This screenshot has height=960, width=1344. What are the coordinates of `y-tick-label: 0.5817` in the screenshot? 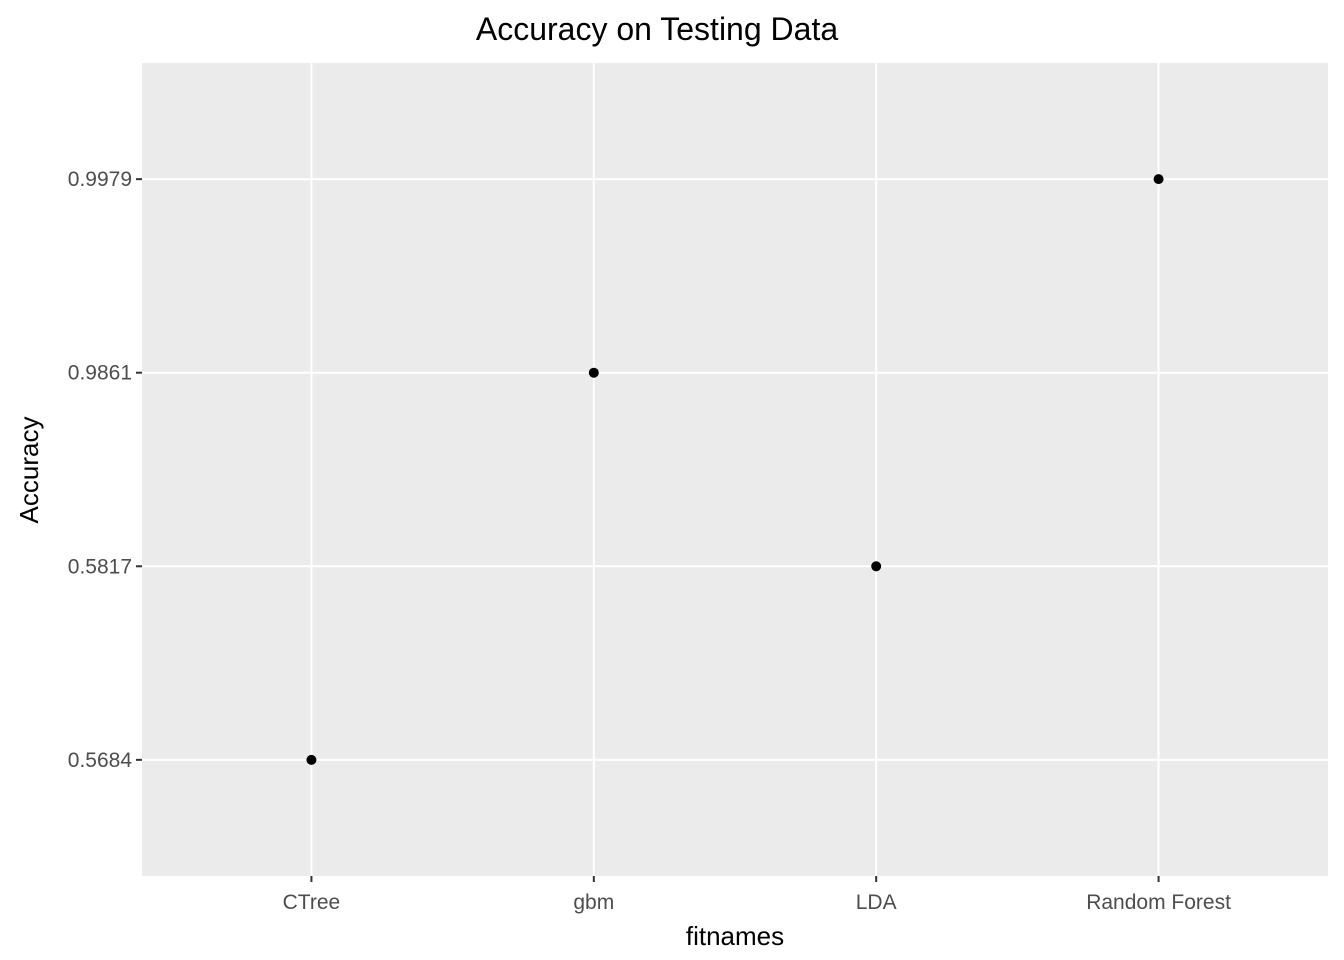 It's located at (100, 566).